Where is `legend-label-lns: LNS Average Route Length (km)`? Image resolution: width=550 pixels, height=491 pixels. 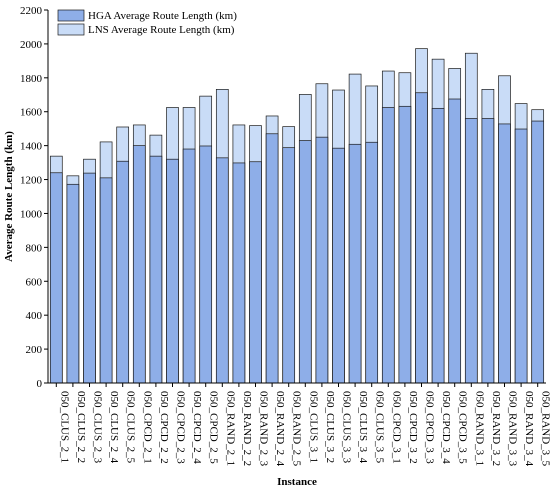
legend-label-lns: LNS Average Route Length (km) is located at coordinates (161, 30).